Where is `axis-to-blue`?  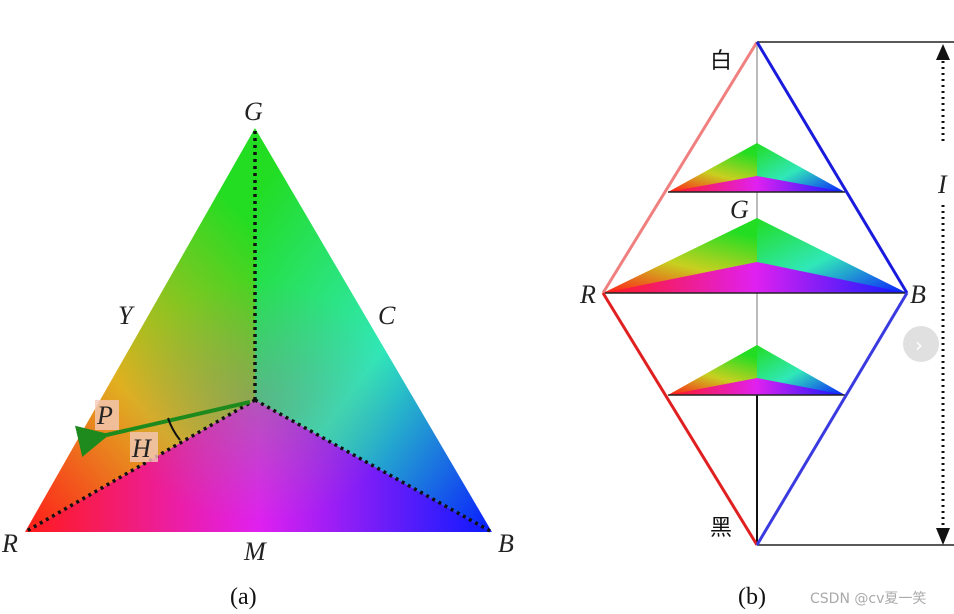 axis-to-blue is located at coordinates (373, 466).